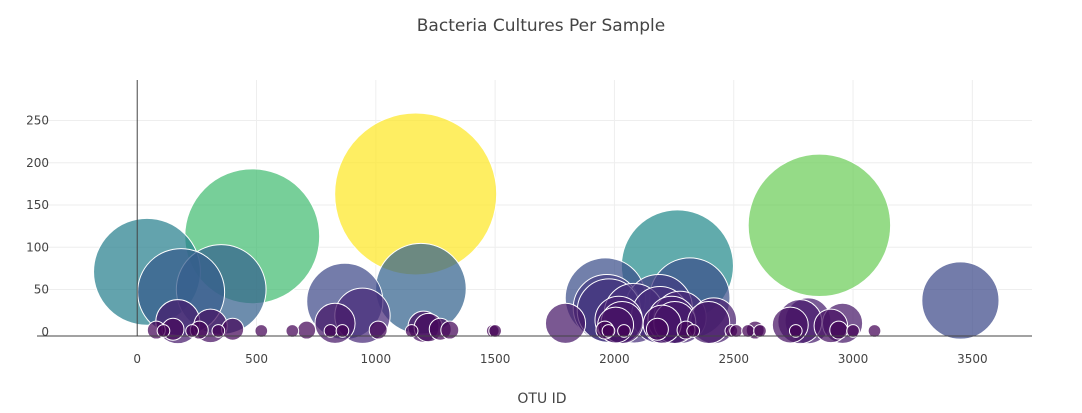 This screenshot has width=1082, height=413. Describe the element at coordinates (37, 205) in the screenshot. I see `y-tick-label: 150` at that location.